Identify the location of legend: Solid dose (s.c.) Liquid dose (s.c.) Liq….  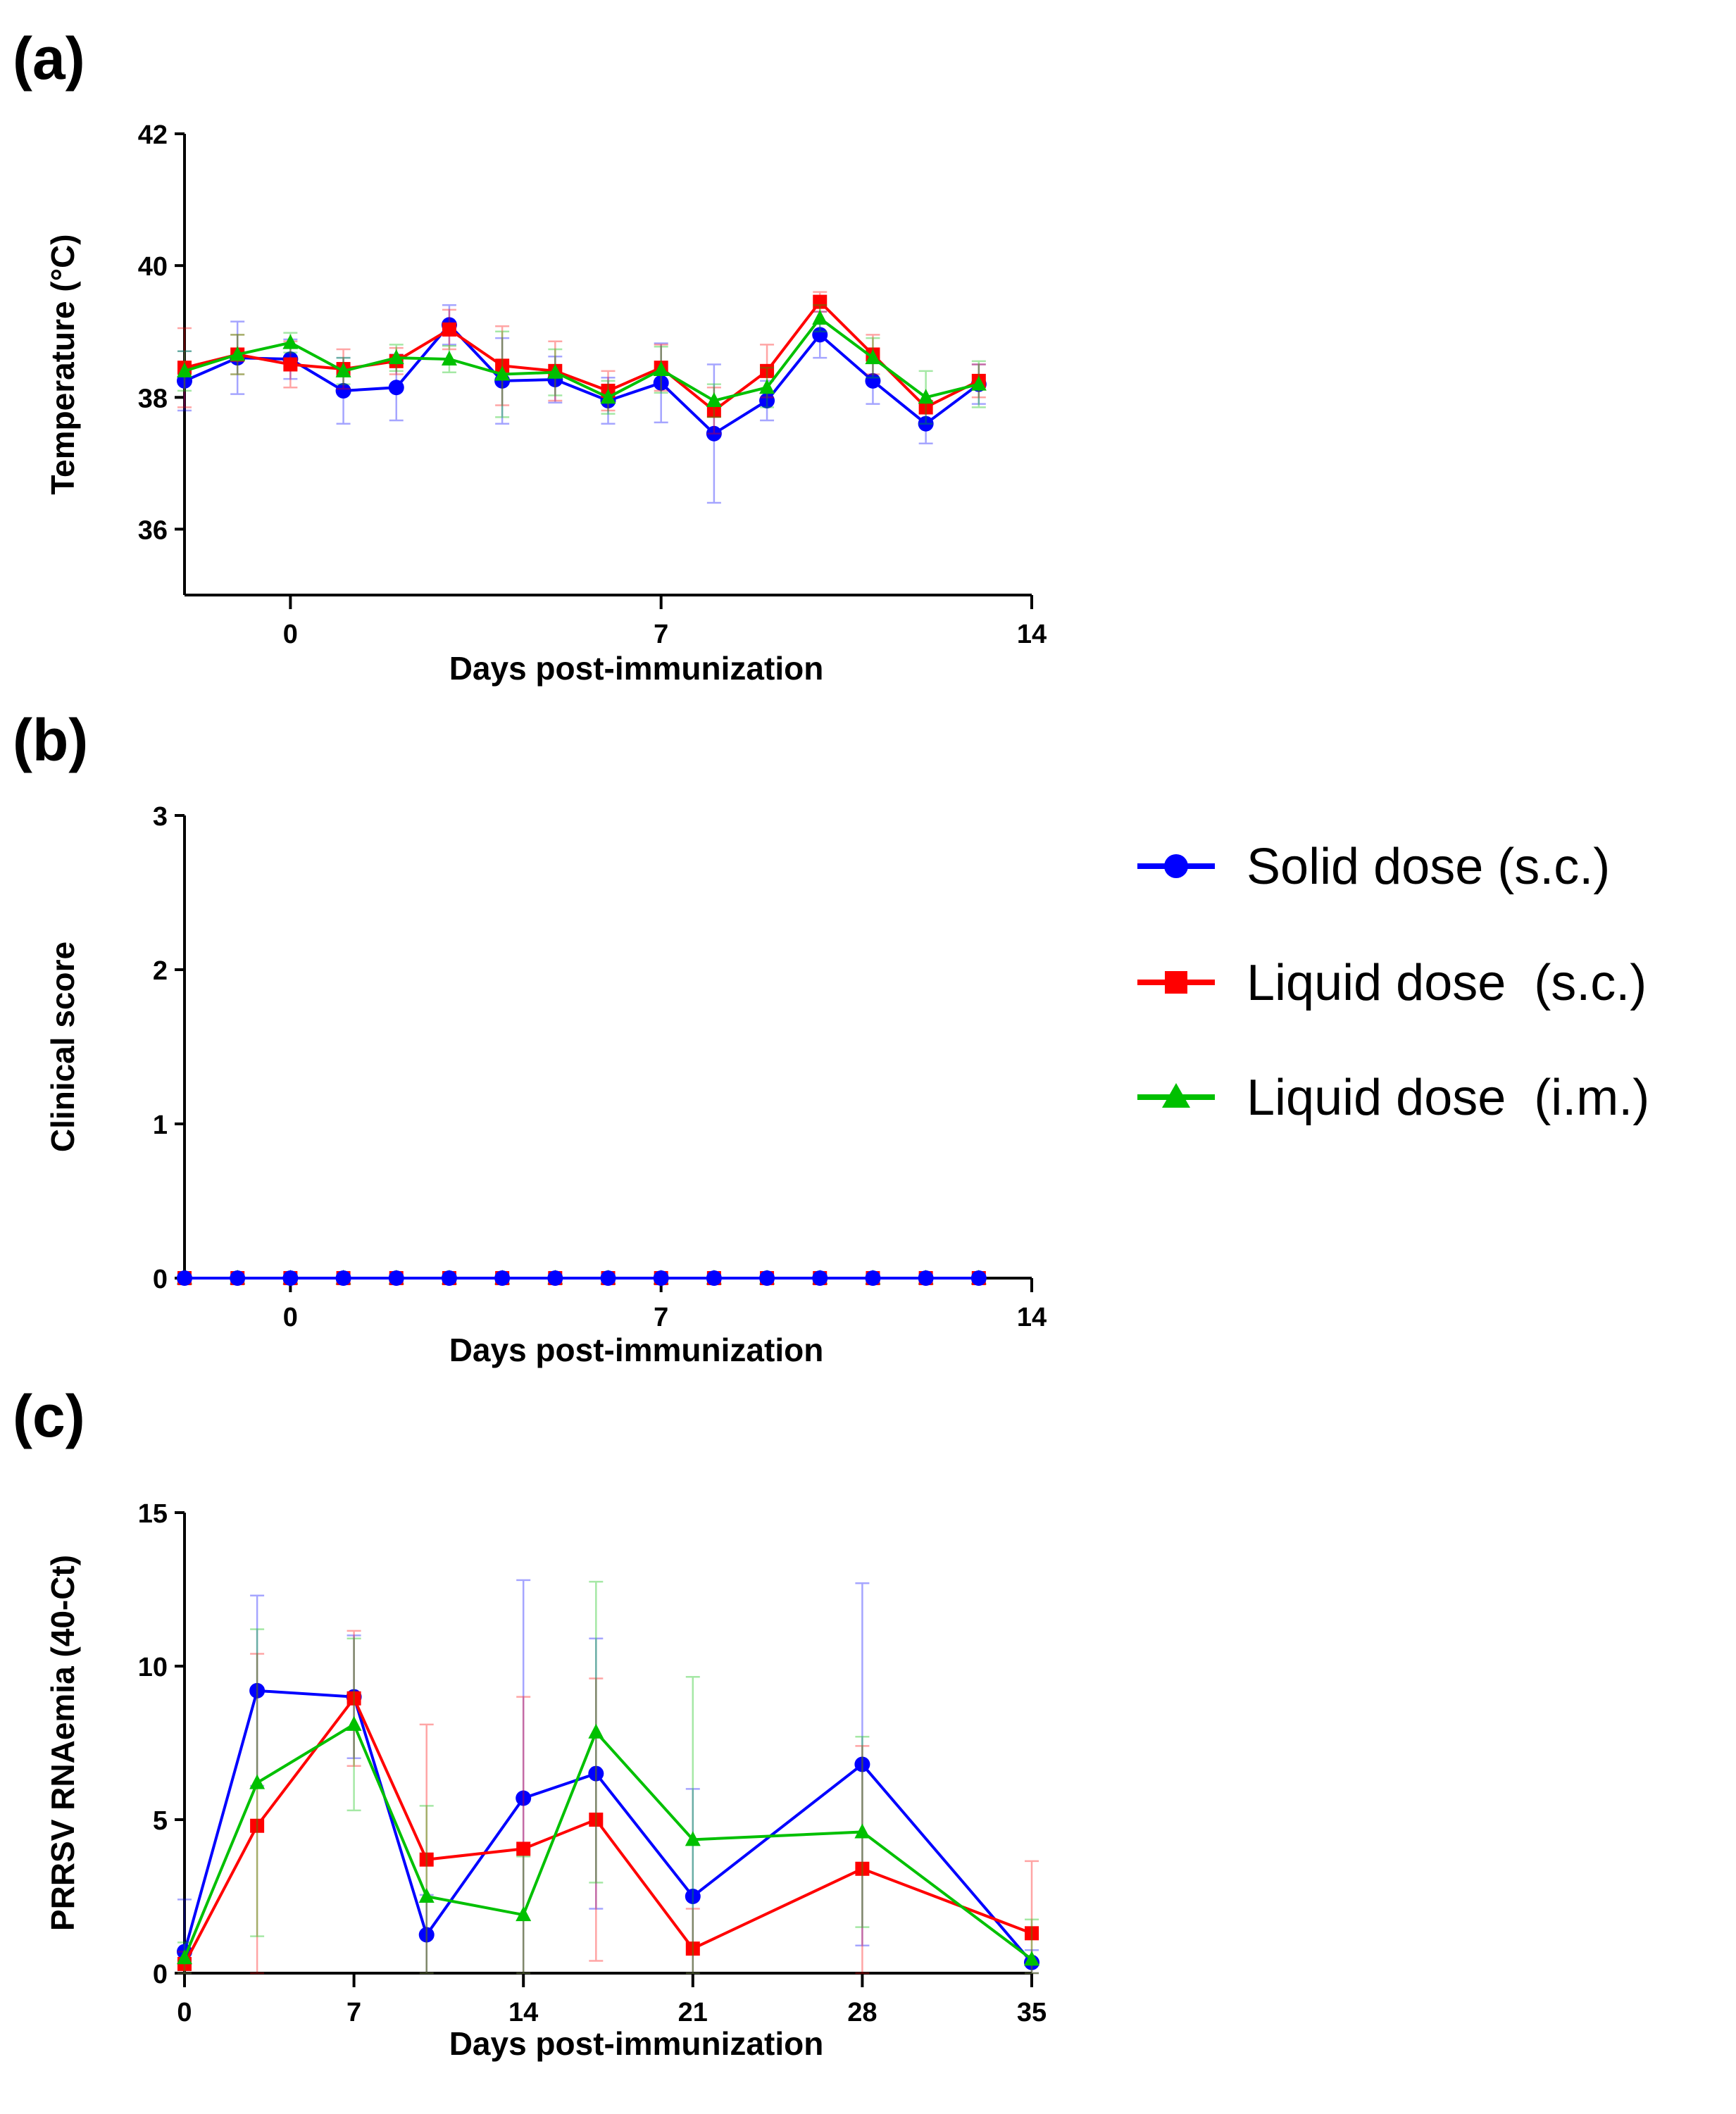
(1393, 982).